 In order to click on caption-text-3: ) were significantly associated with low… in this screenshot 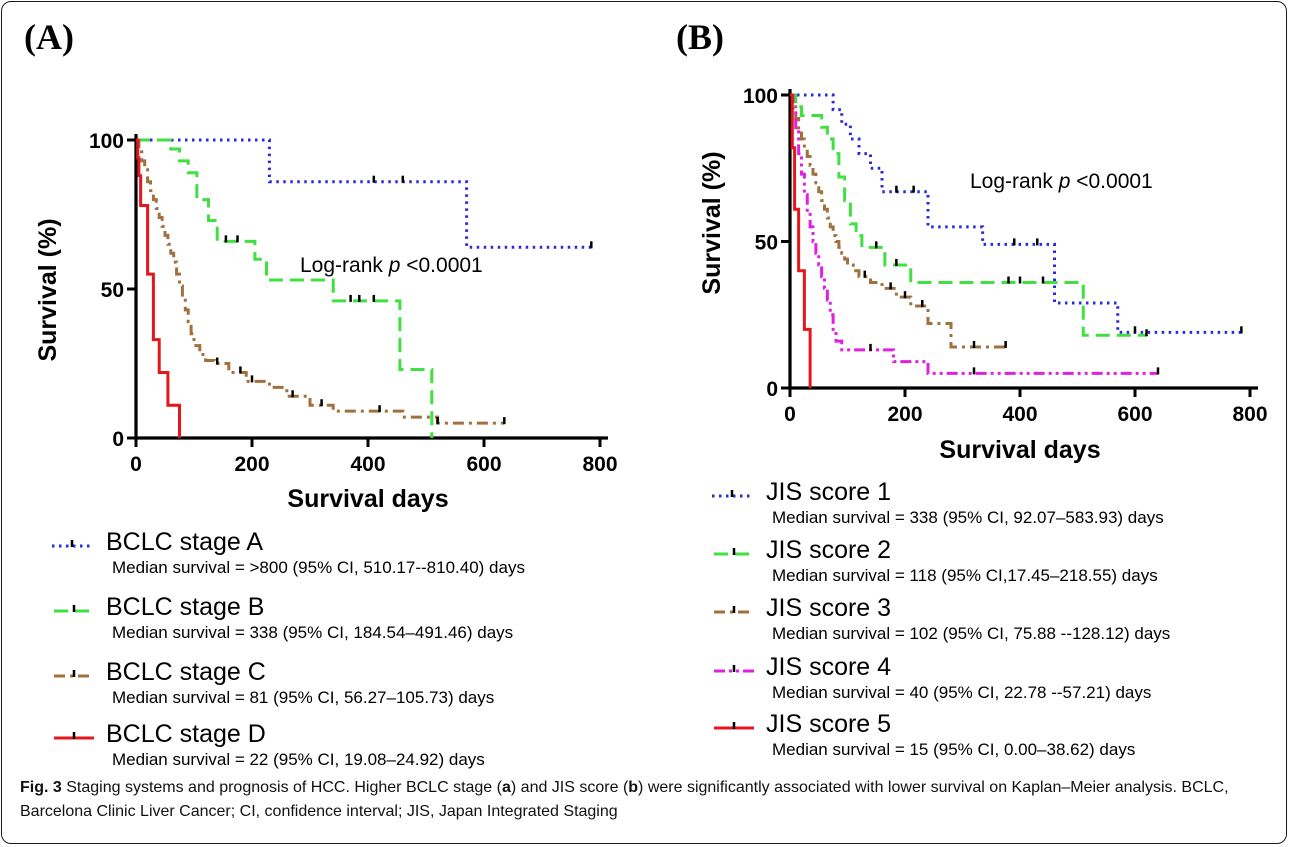, I will do `click(624, 799)`.